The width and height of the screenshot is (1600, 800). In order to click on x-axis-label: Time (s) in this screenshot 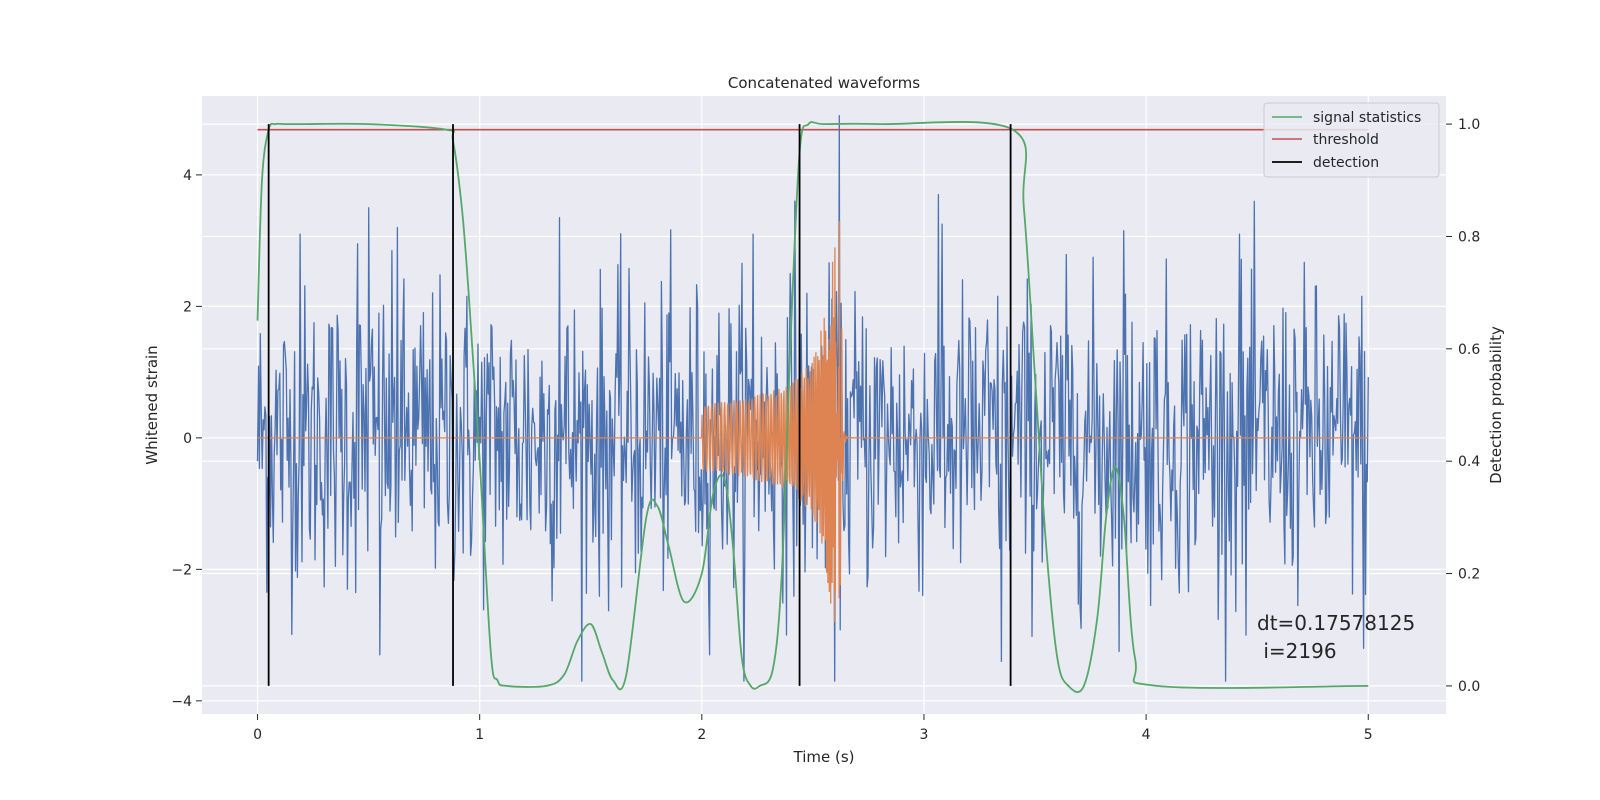, I will do `click(824, 757)`.